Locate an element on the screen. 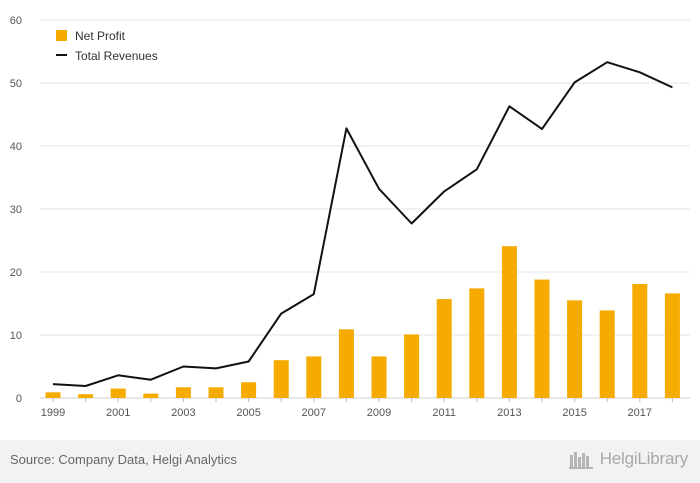 This screenshot has width=700, height=483. y-tick-label: 40 is located at coordinates (16, 147).